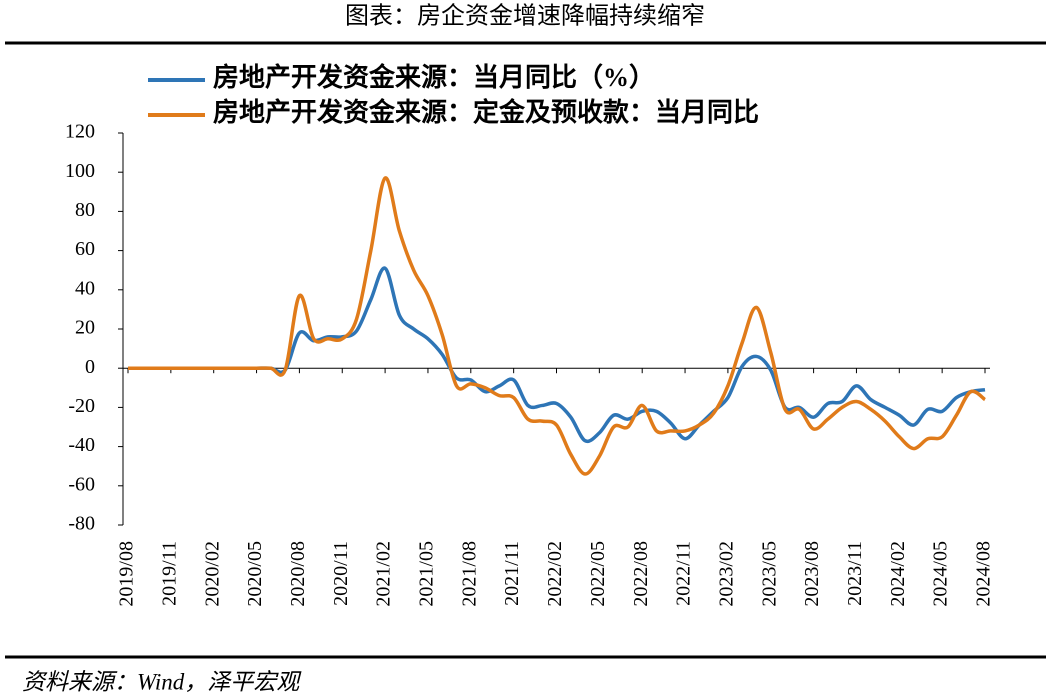 This screenshot has width=1051, height=697. Describe the element at coordinates (641, 574) in the screenshot. I see `x-tick-label: 2022/08` at that location.